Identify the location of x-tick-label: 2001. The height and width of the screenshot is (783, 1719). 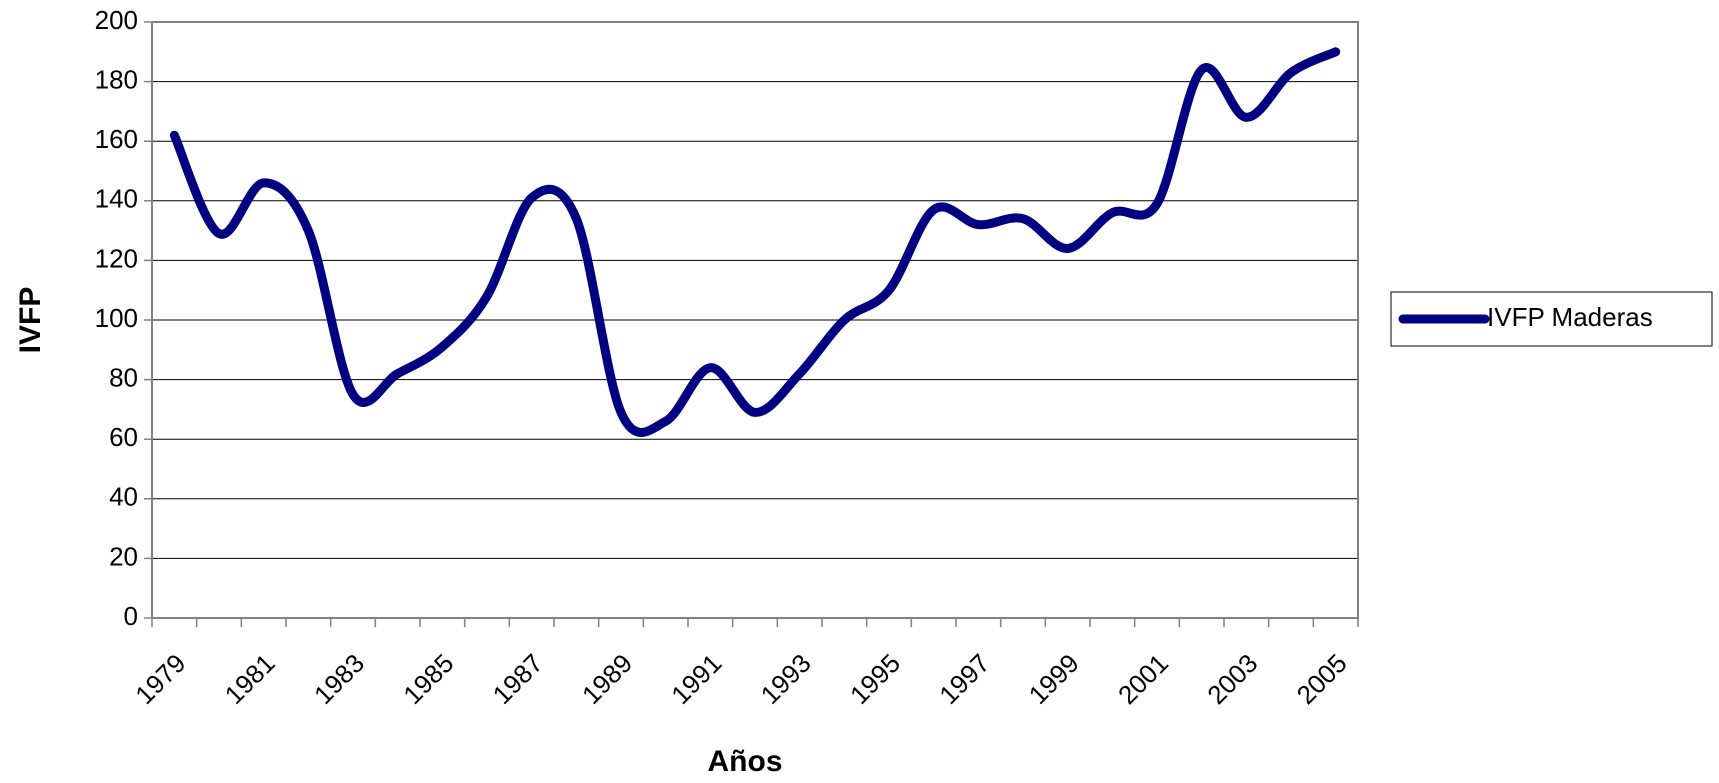
(1143, 679).